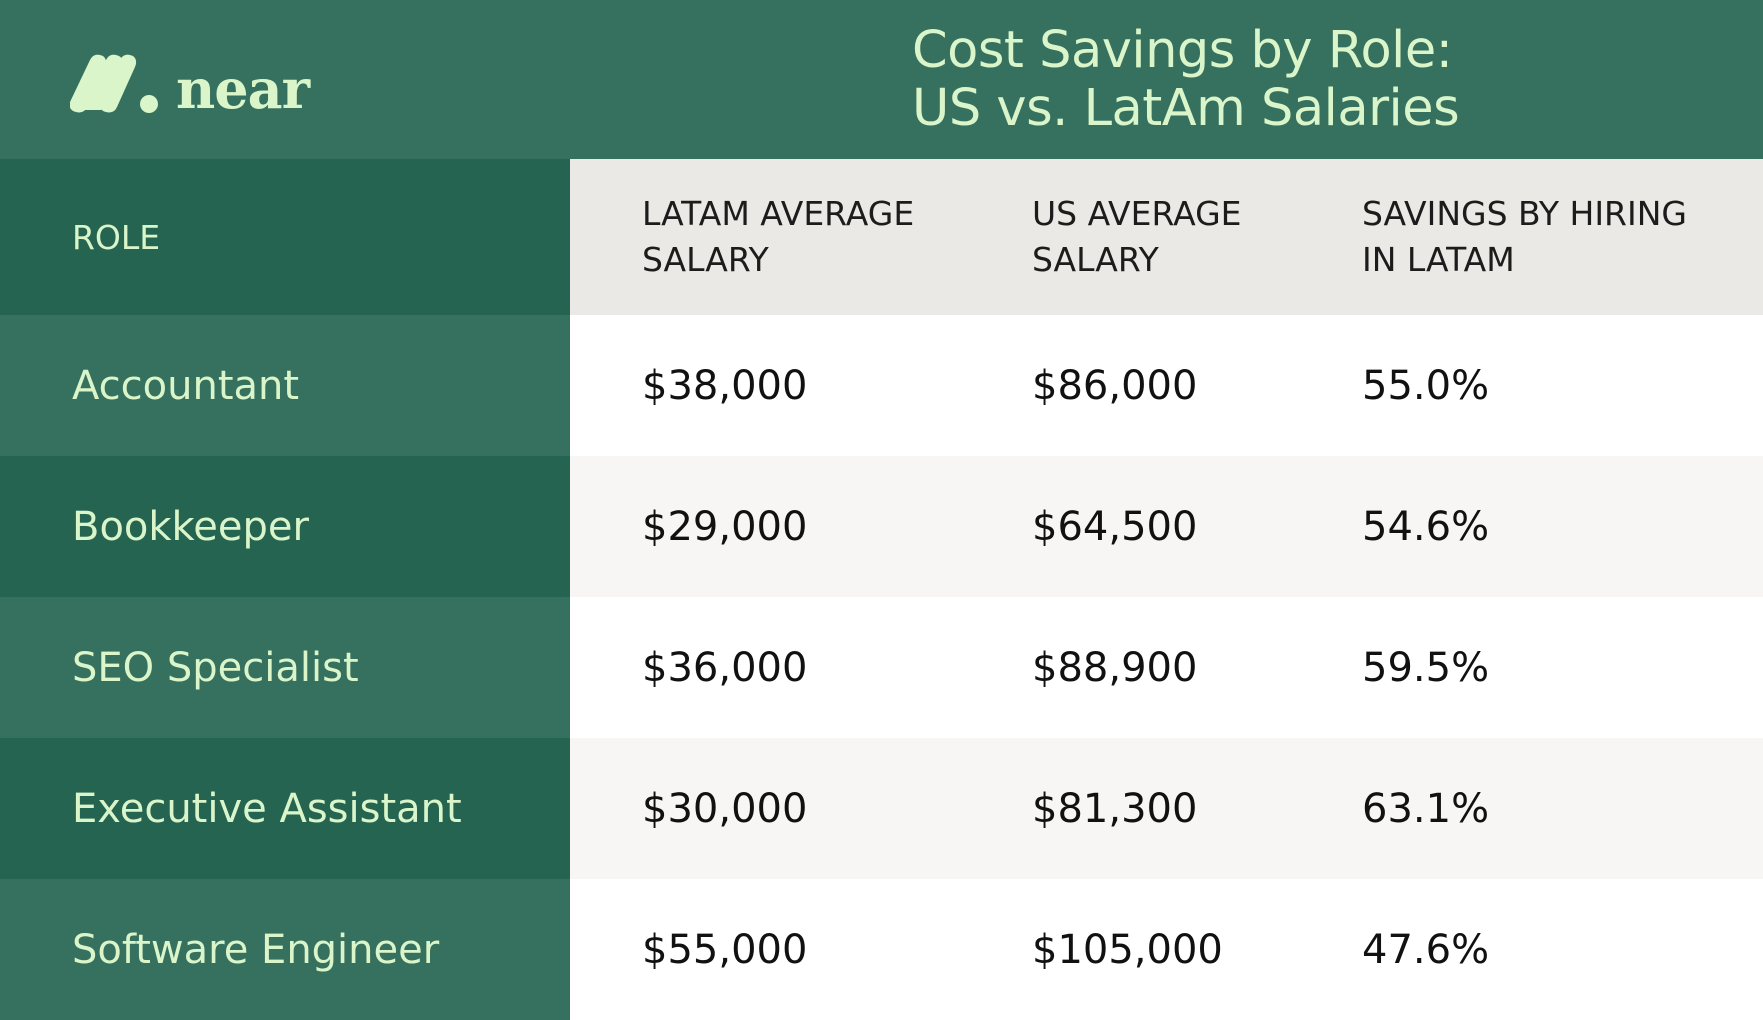 Image resolution: width=1763 pixels, height=1020 pixels. What do you see at coordinates (1127, 949) in the screenshot?
I see `us-salary-cell: $105,000` at bounding box center [1127, 949].